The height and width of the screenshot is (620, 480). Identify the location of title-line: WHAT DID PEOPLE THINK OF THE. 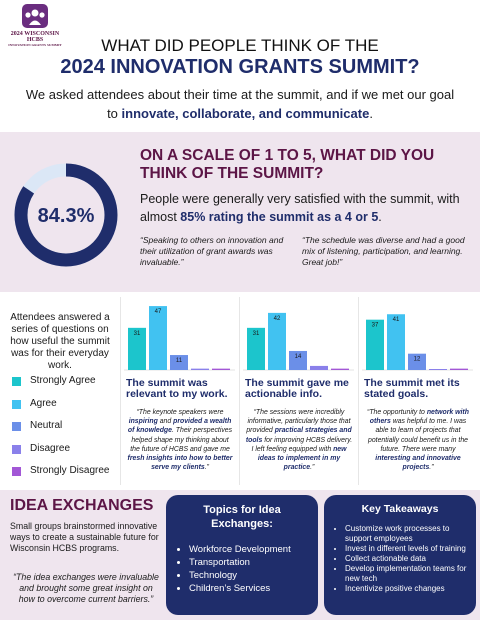
(240, 45).